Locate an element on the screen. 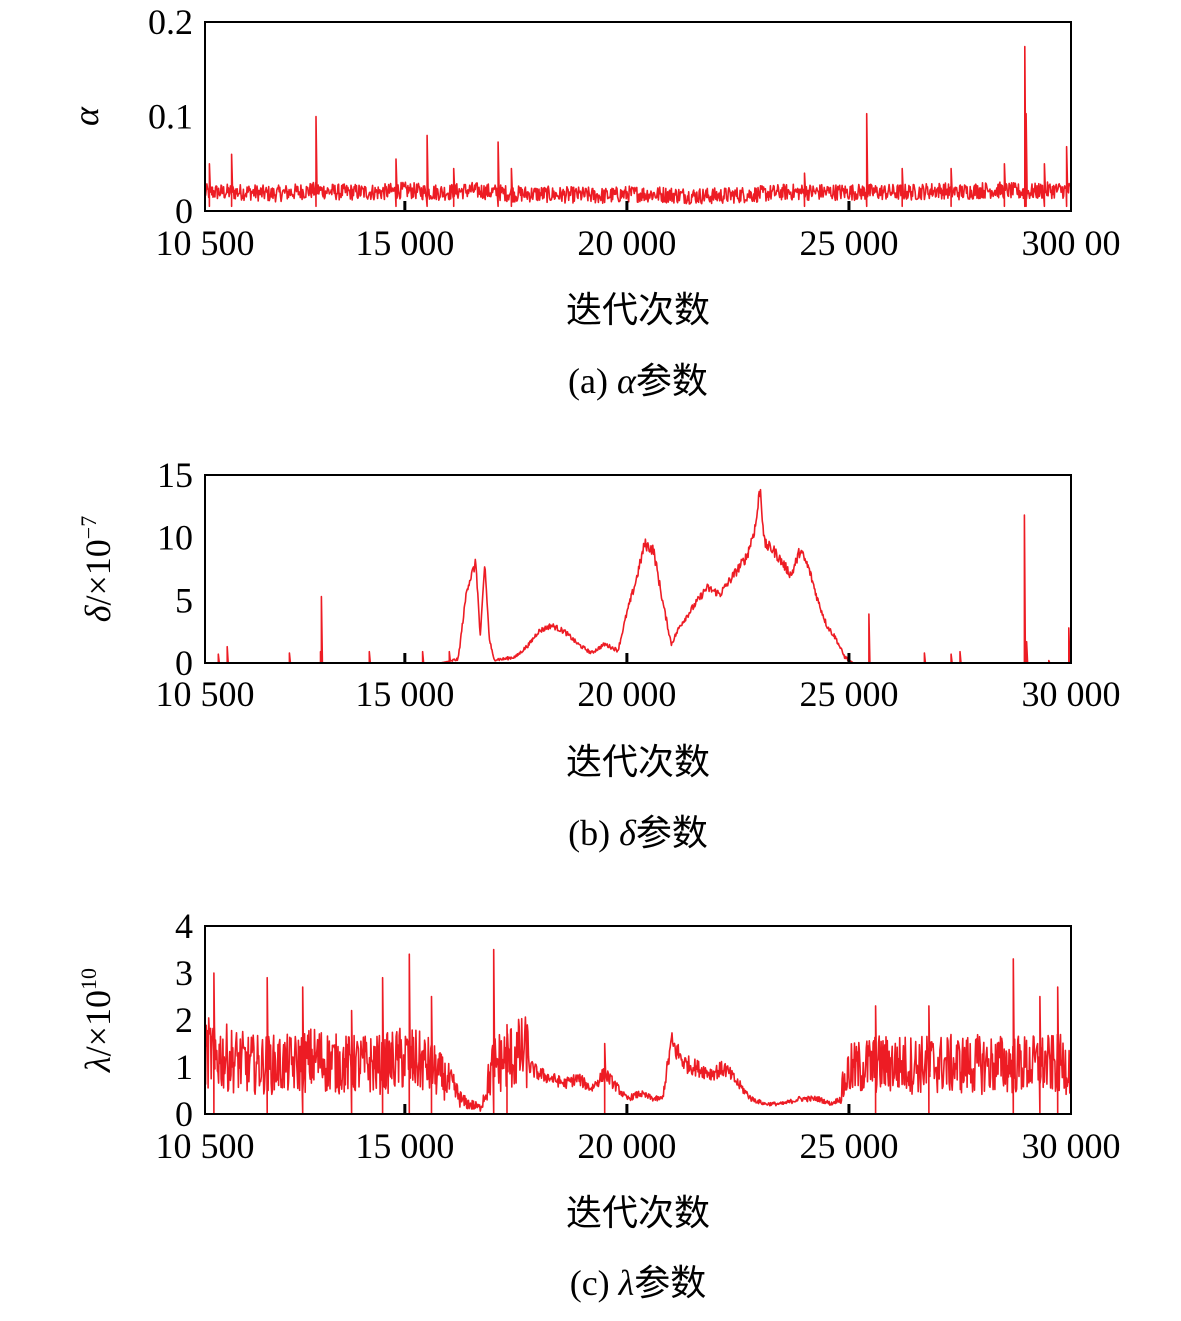  y-axis-label: λ/×1010 is located at coordinates (97, 1020).